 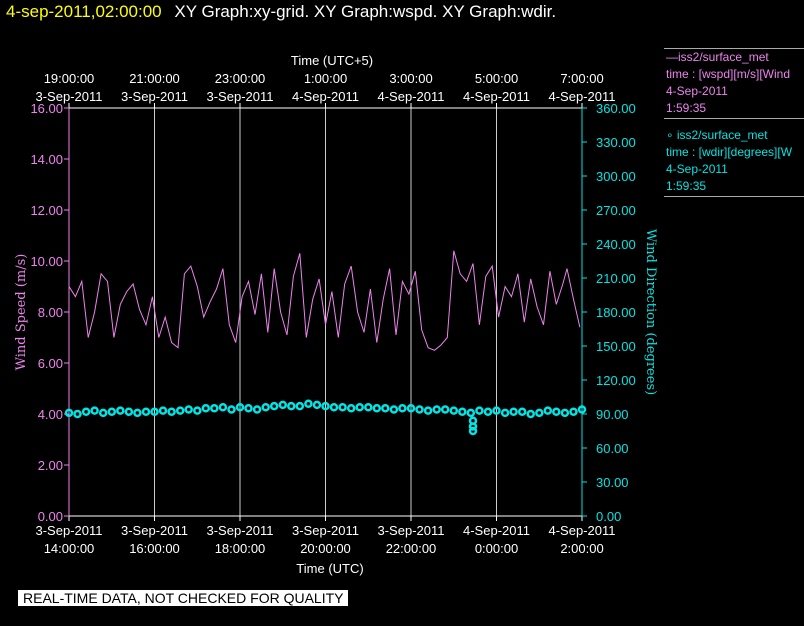 What do you see at coordinates (50, 414) in the screenshot?
I see `left-tick-label: 4.00` at bounding box center [50, 414].